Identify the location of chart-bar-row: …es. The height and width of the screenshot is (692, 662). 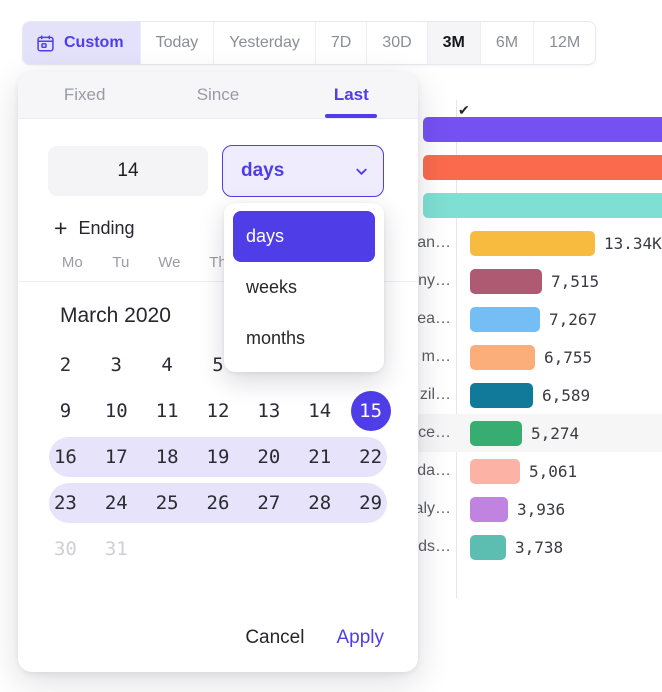
(533, 129).